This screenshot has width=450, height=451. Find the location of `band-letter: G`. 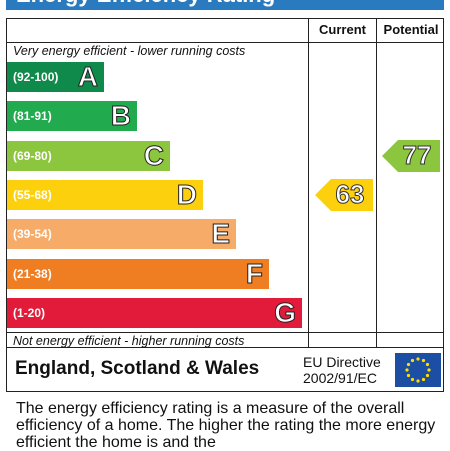

band-letter: G is located at coordinates (285, 312).